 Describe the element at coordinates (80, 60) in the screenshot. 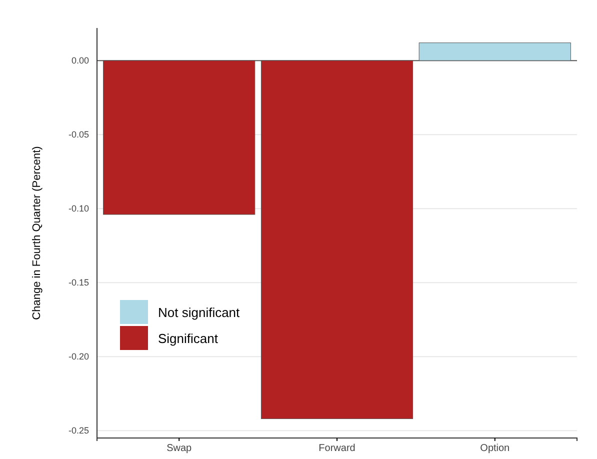

I see `y-tick-label: 0.00` at that location.